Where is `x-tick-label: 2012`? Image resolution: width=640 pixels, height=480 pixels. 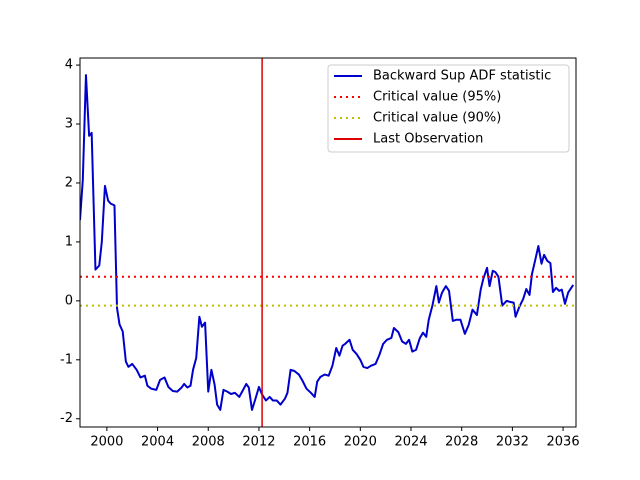
x-tick-label: 2012 is located at coordinates (258, 442).